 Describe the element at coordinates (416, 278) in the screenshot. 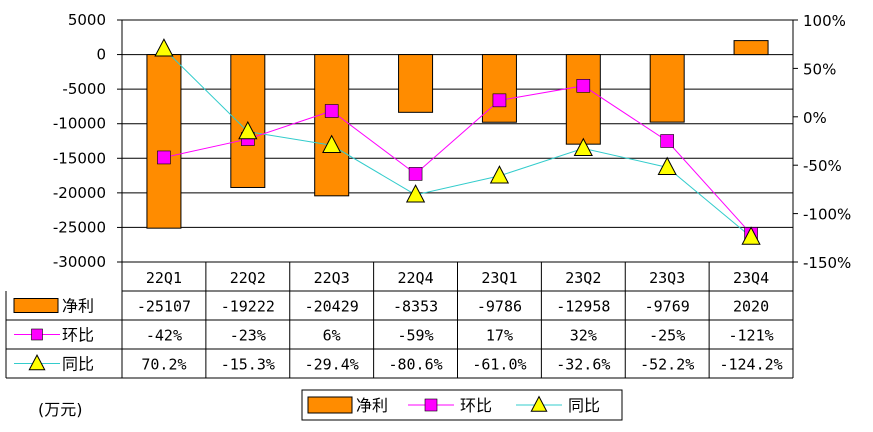

I see `category-label: 22Q4` at that location.